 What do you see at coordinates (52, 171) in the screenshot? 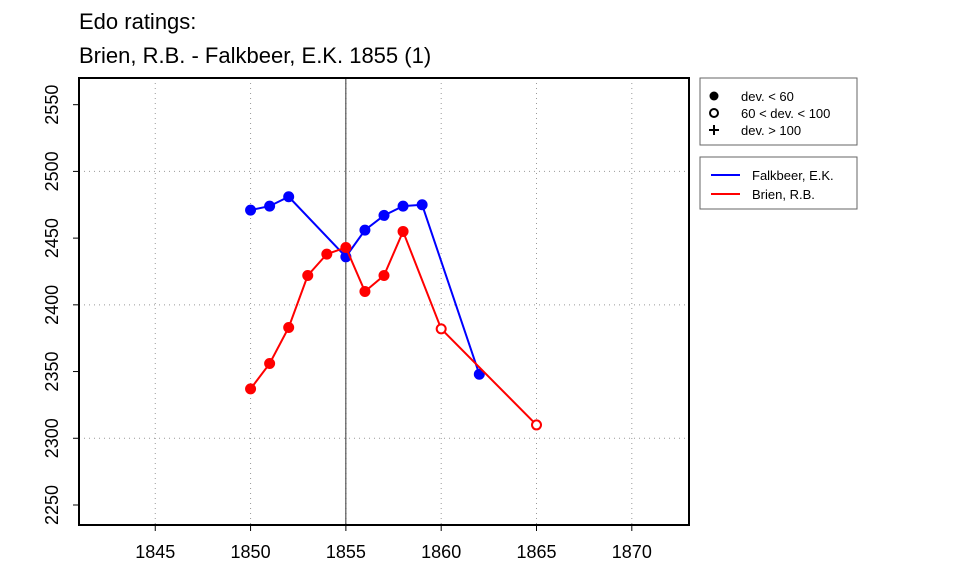
I see `y-tick-label-2500: 2500` at bounding box center [52, 171].